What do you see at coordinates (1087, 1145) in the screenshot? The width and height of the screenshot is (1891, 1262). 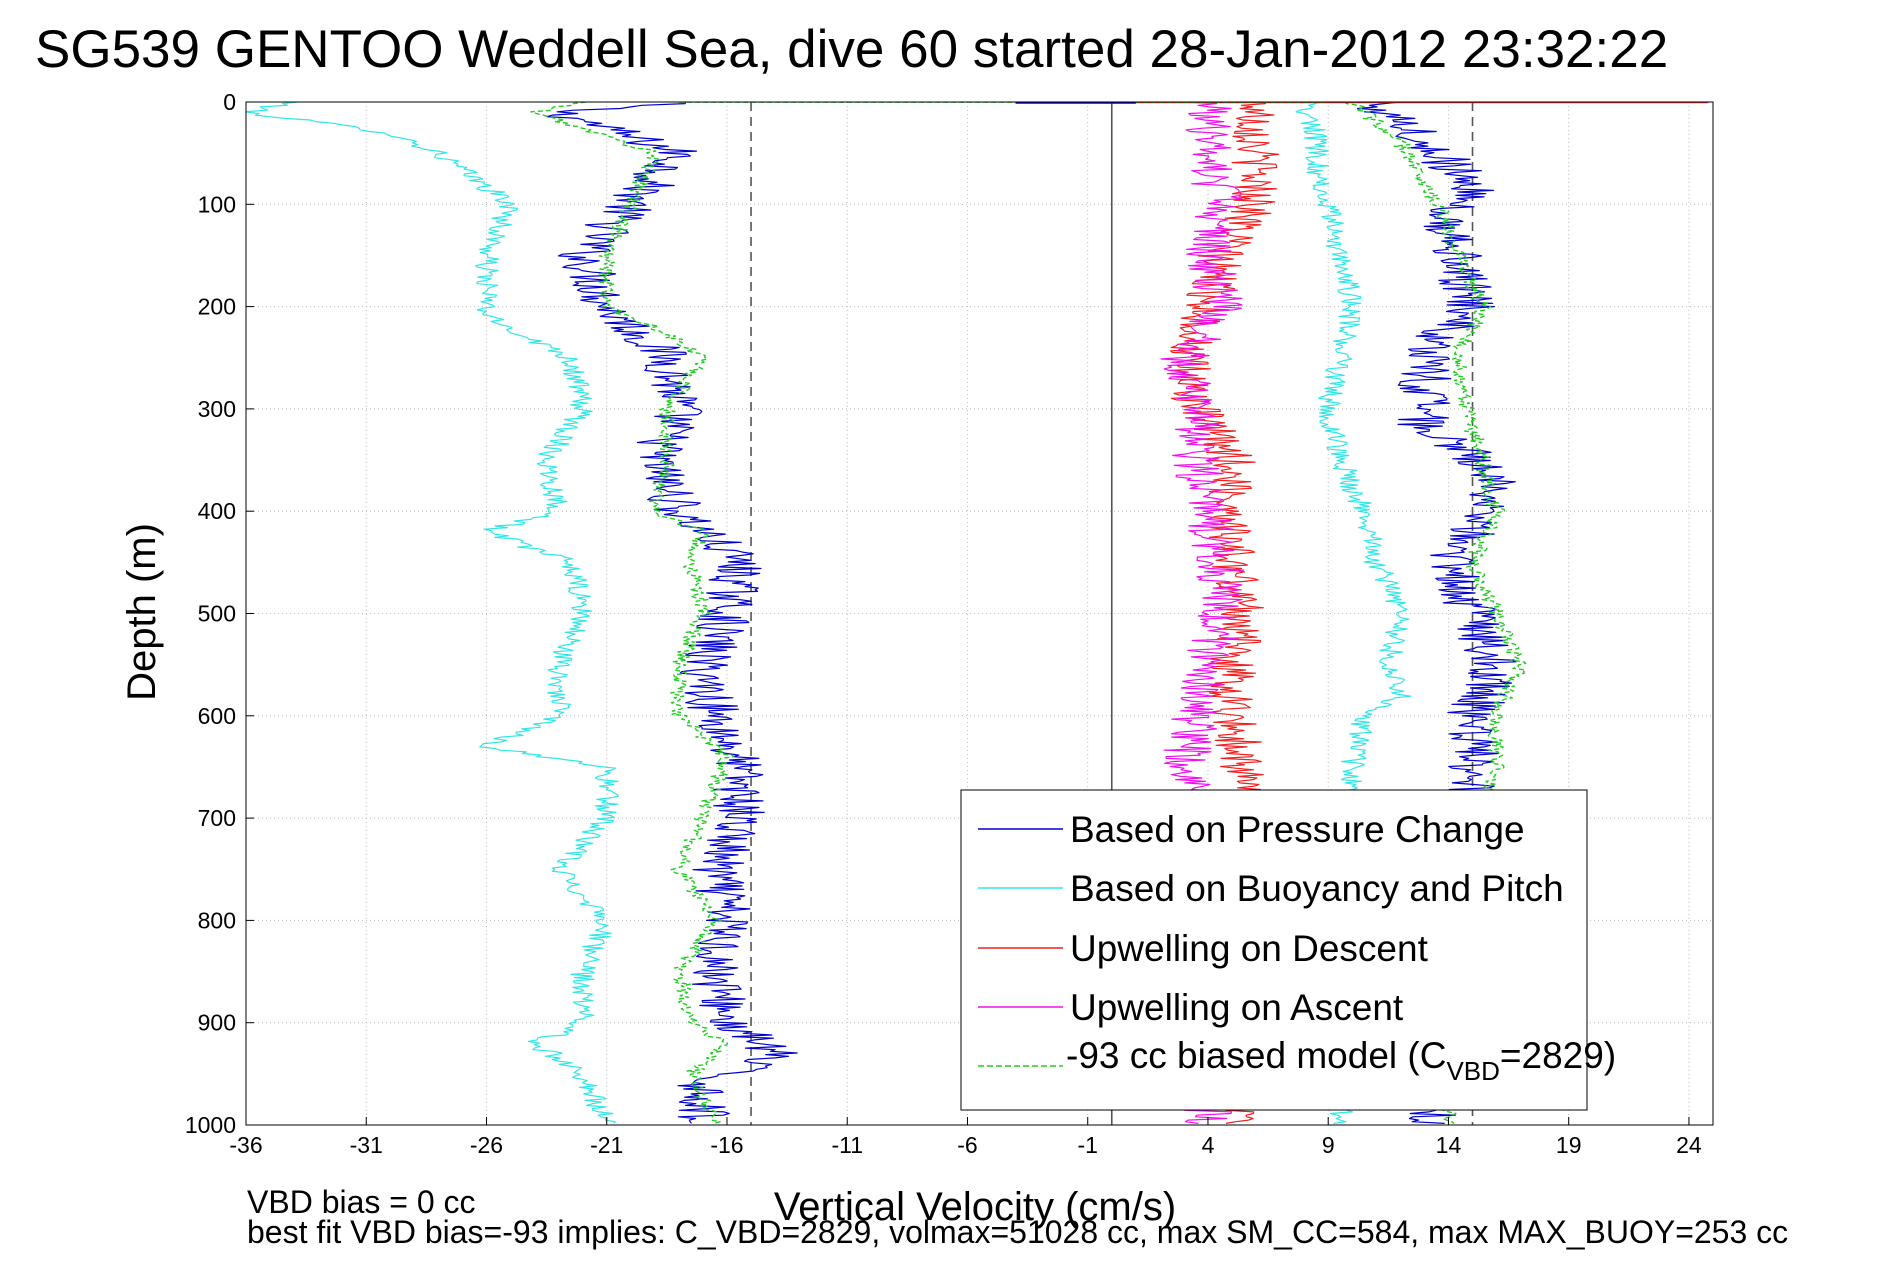 I see `x-tick-label: -1` at bounding box center [1087, 1145].